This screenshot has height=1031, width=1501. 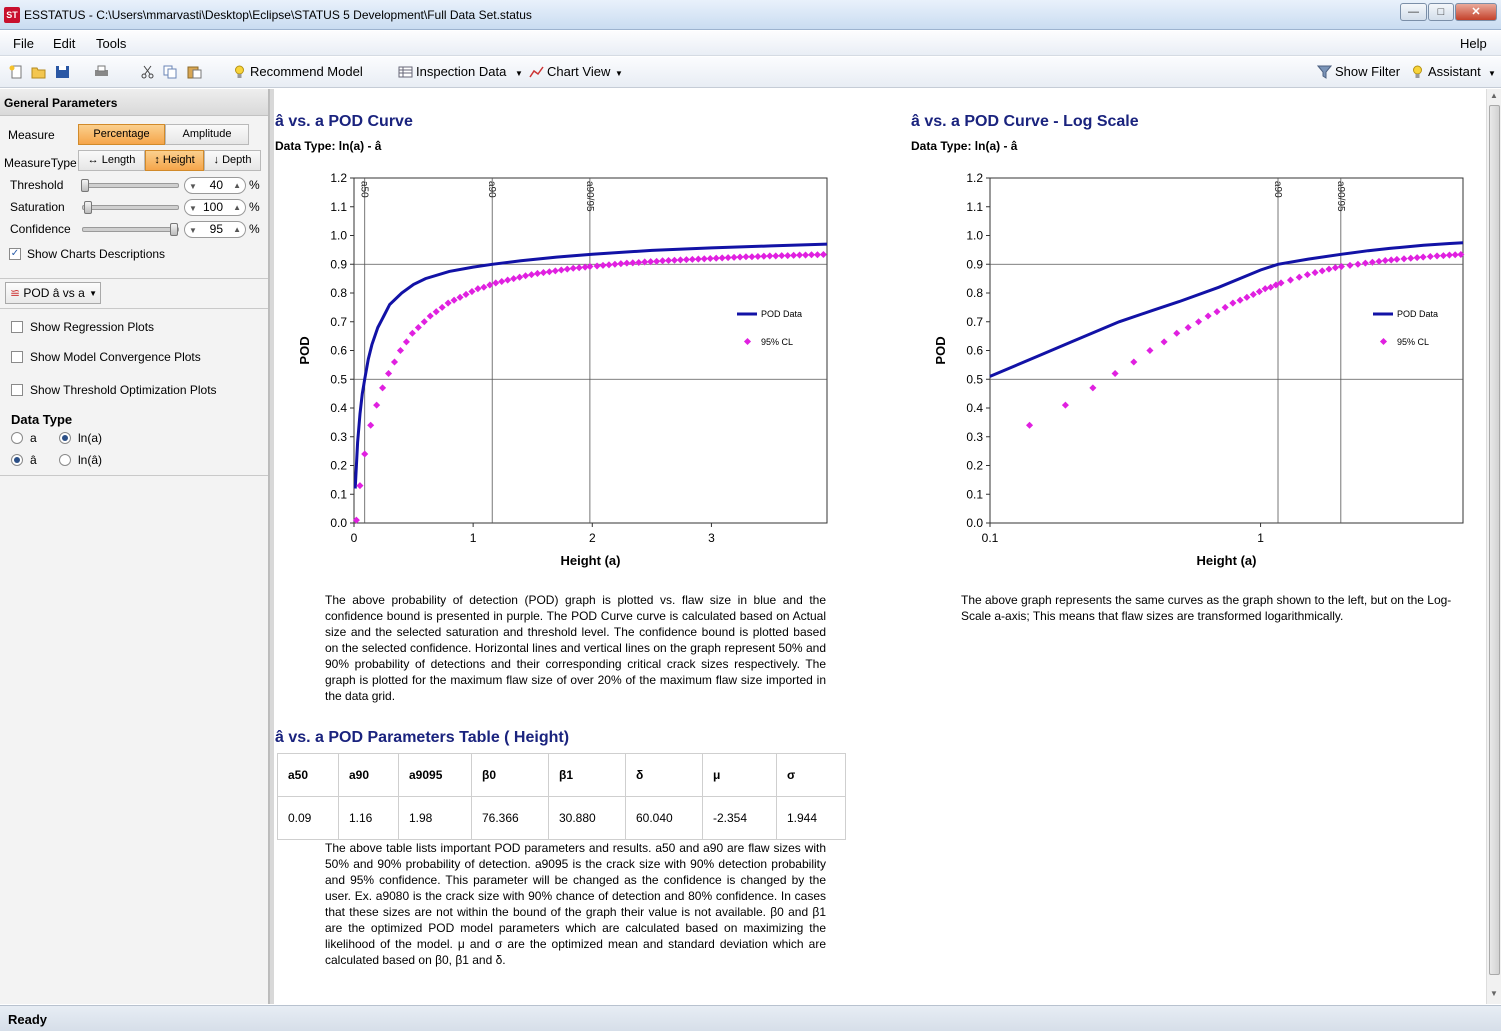 I want to click on y-tick-label: 0.0, so click(x=338, y=523).